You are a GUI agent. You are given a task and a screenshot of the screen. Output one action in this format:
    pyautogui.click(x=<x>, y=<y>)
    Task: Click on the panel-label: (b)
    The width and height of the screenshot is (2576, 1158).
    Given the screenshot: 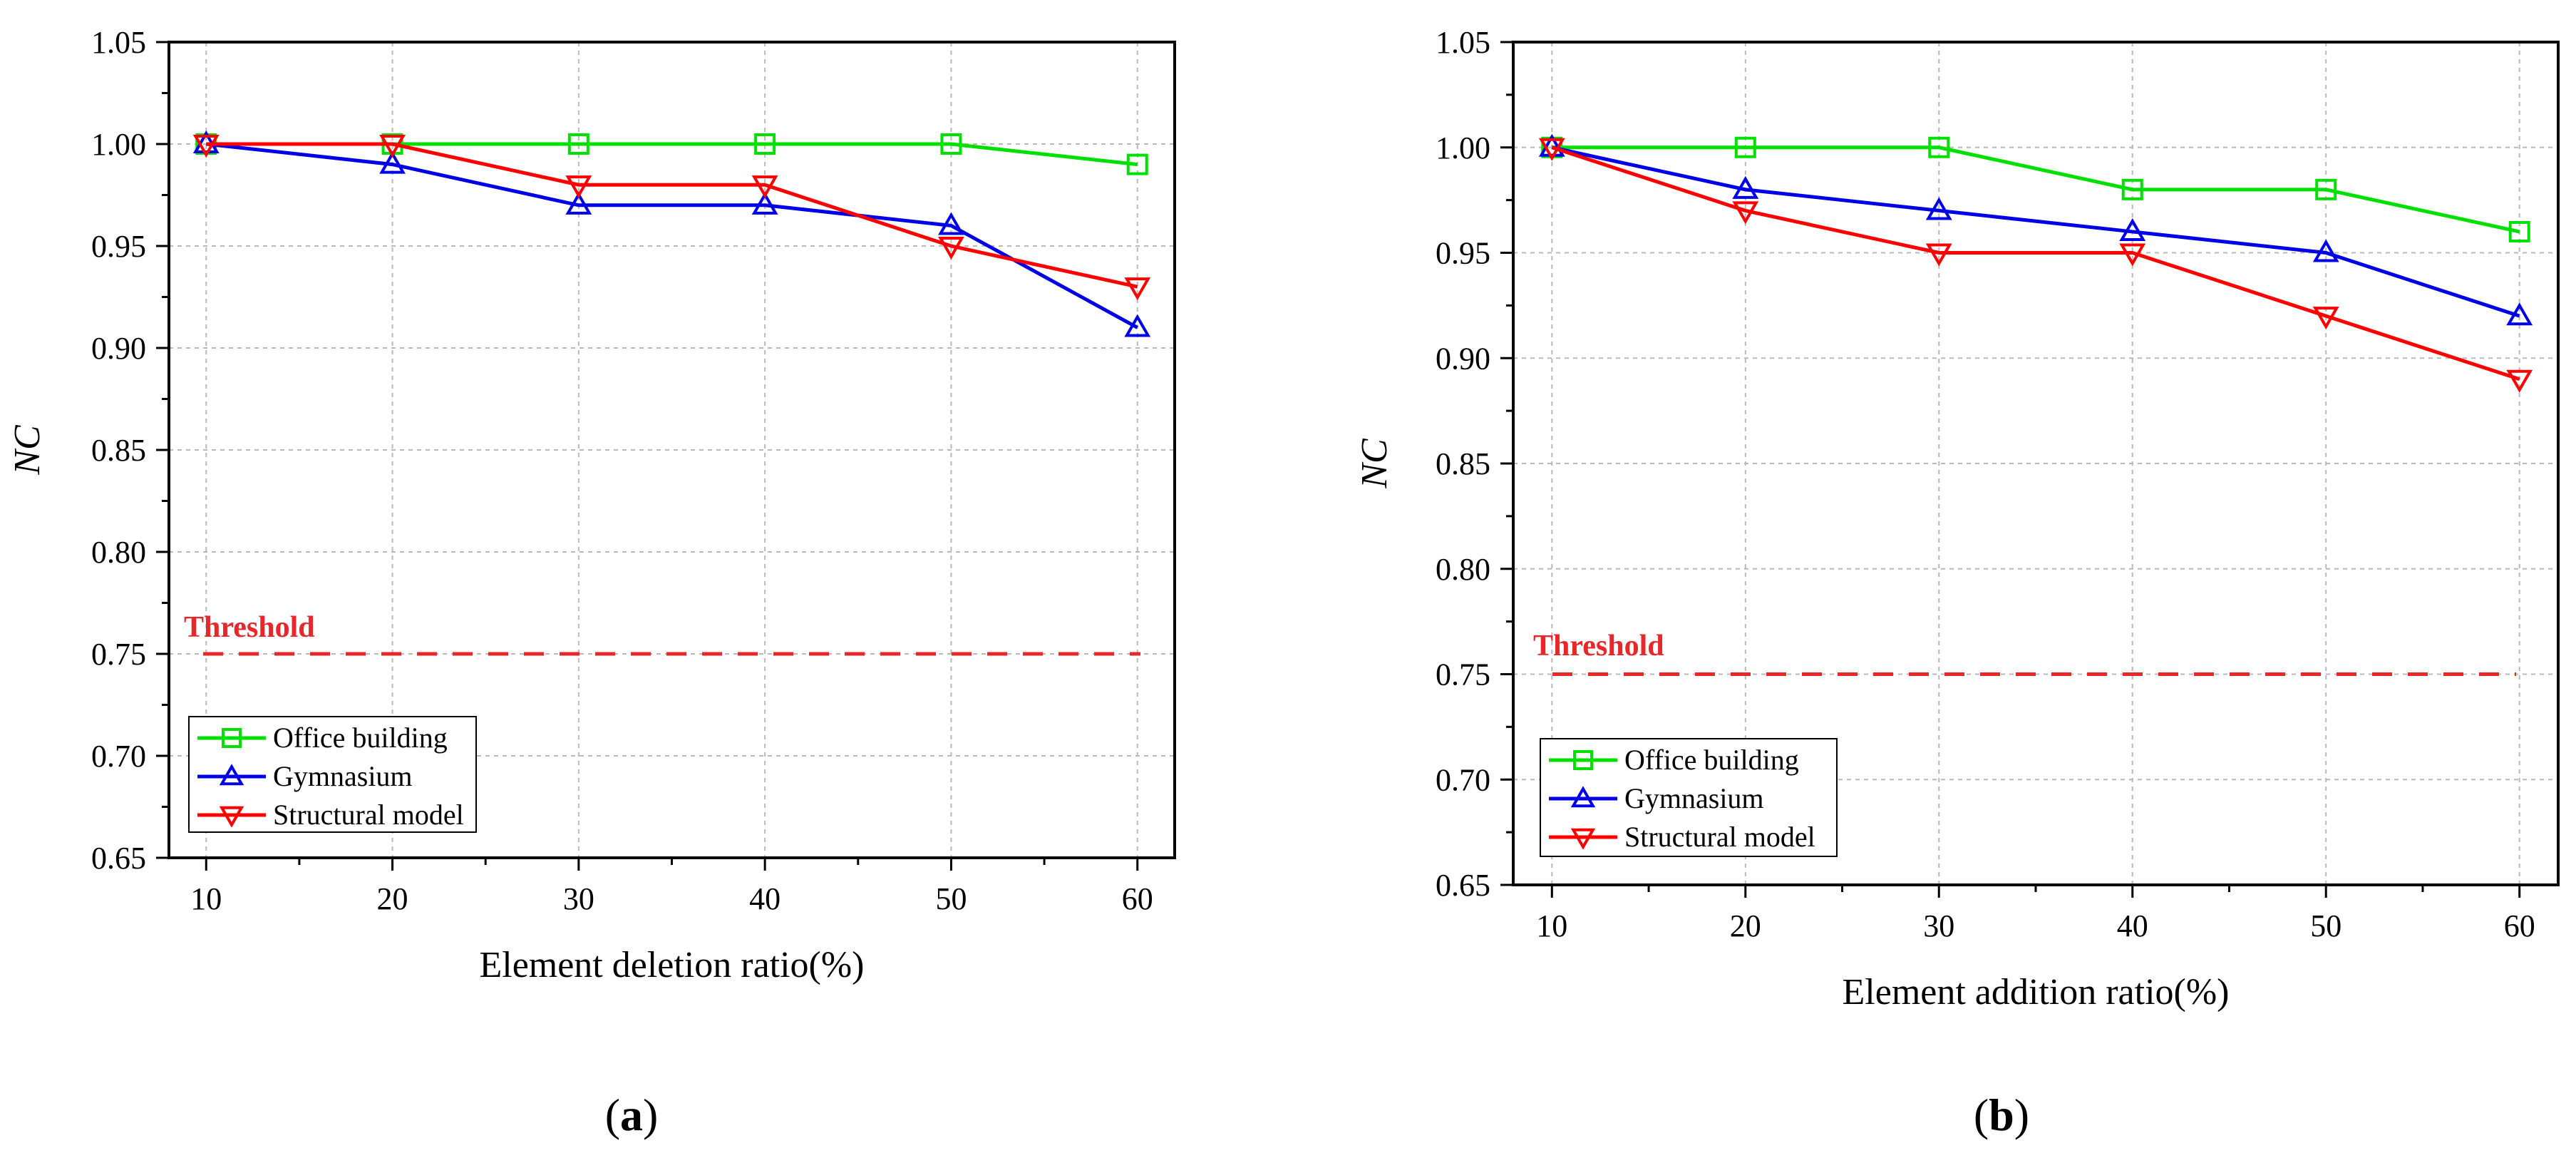 What is the action you would take?
    pyautogui.click(x=2001, y=1115)
    